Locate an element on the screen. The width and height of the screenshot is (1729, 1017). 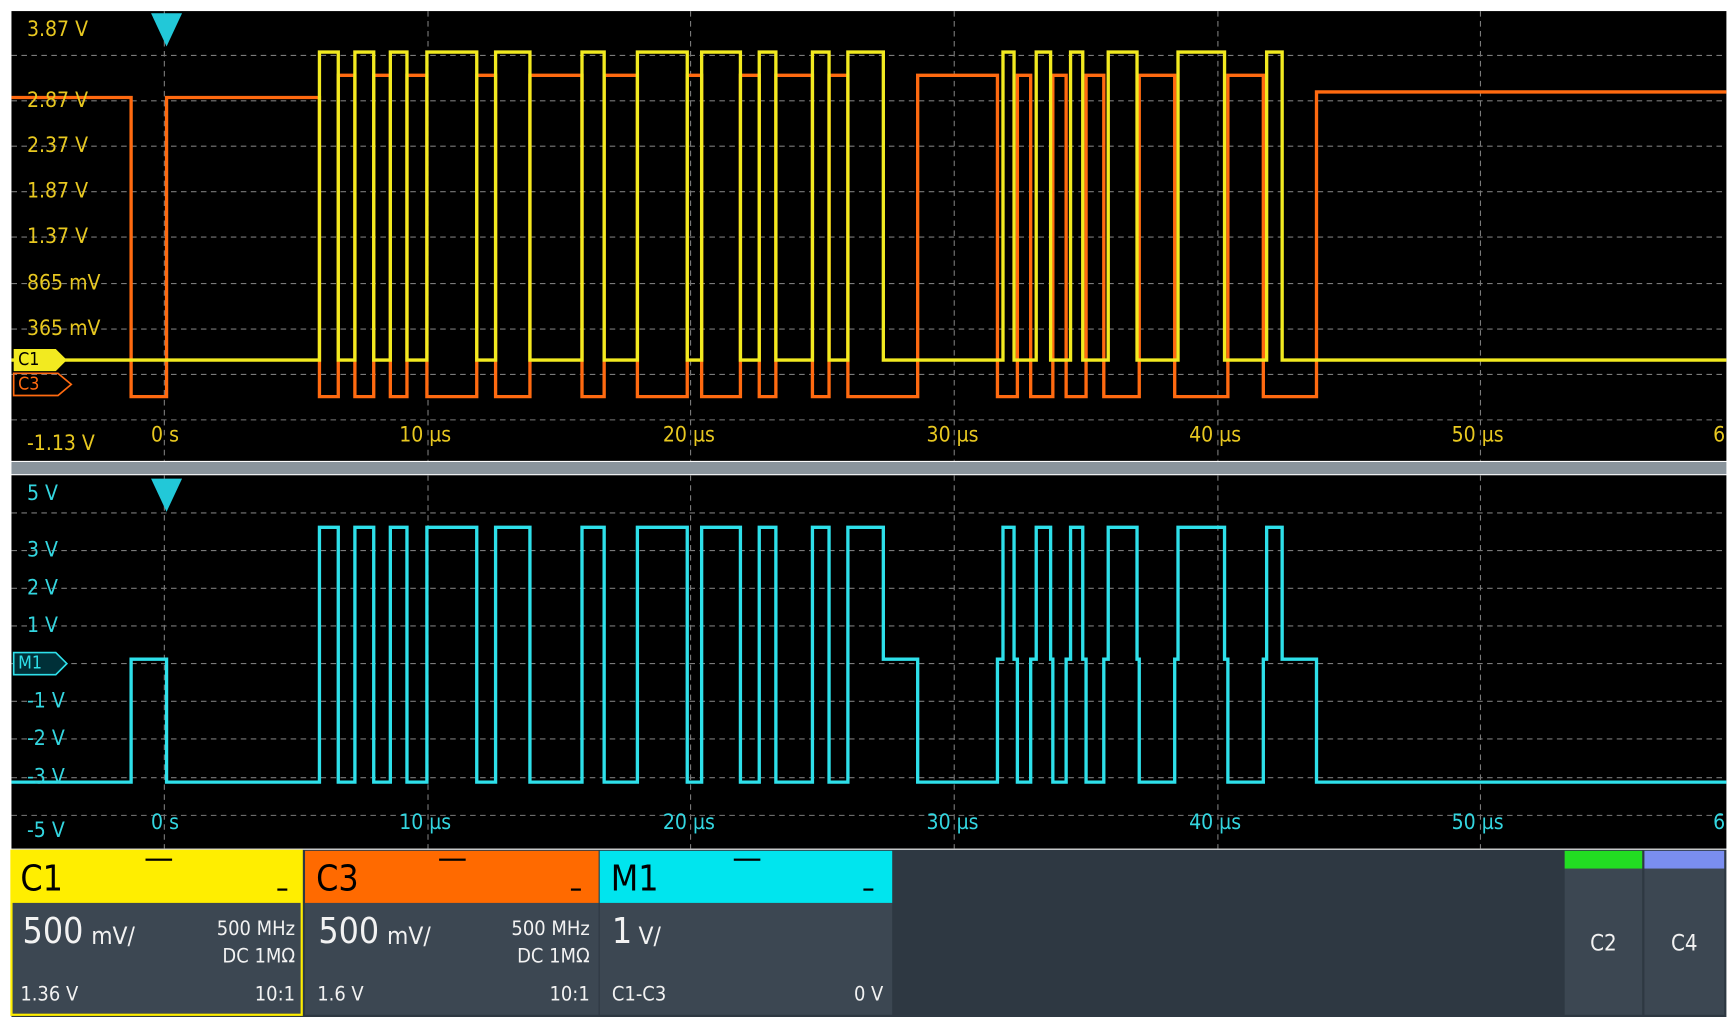
button-c4: C4 is located at coordinates (1684, 932).